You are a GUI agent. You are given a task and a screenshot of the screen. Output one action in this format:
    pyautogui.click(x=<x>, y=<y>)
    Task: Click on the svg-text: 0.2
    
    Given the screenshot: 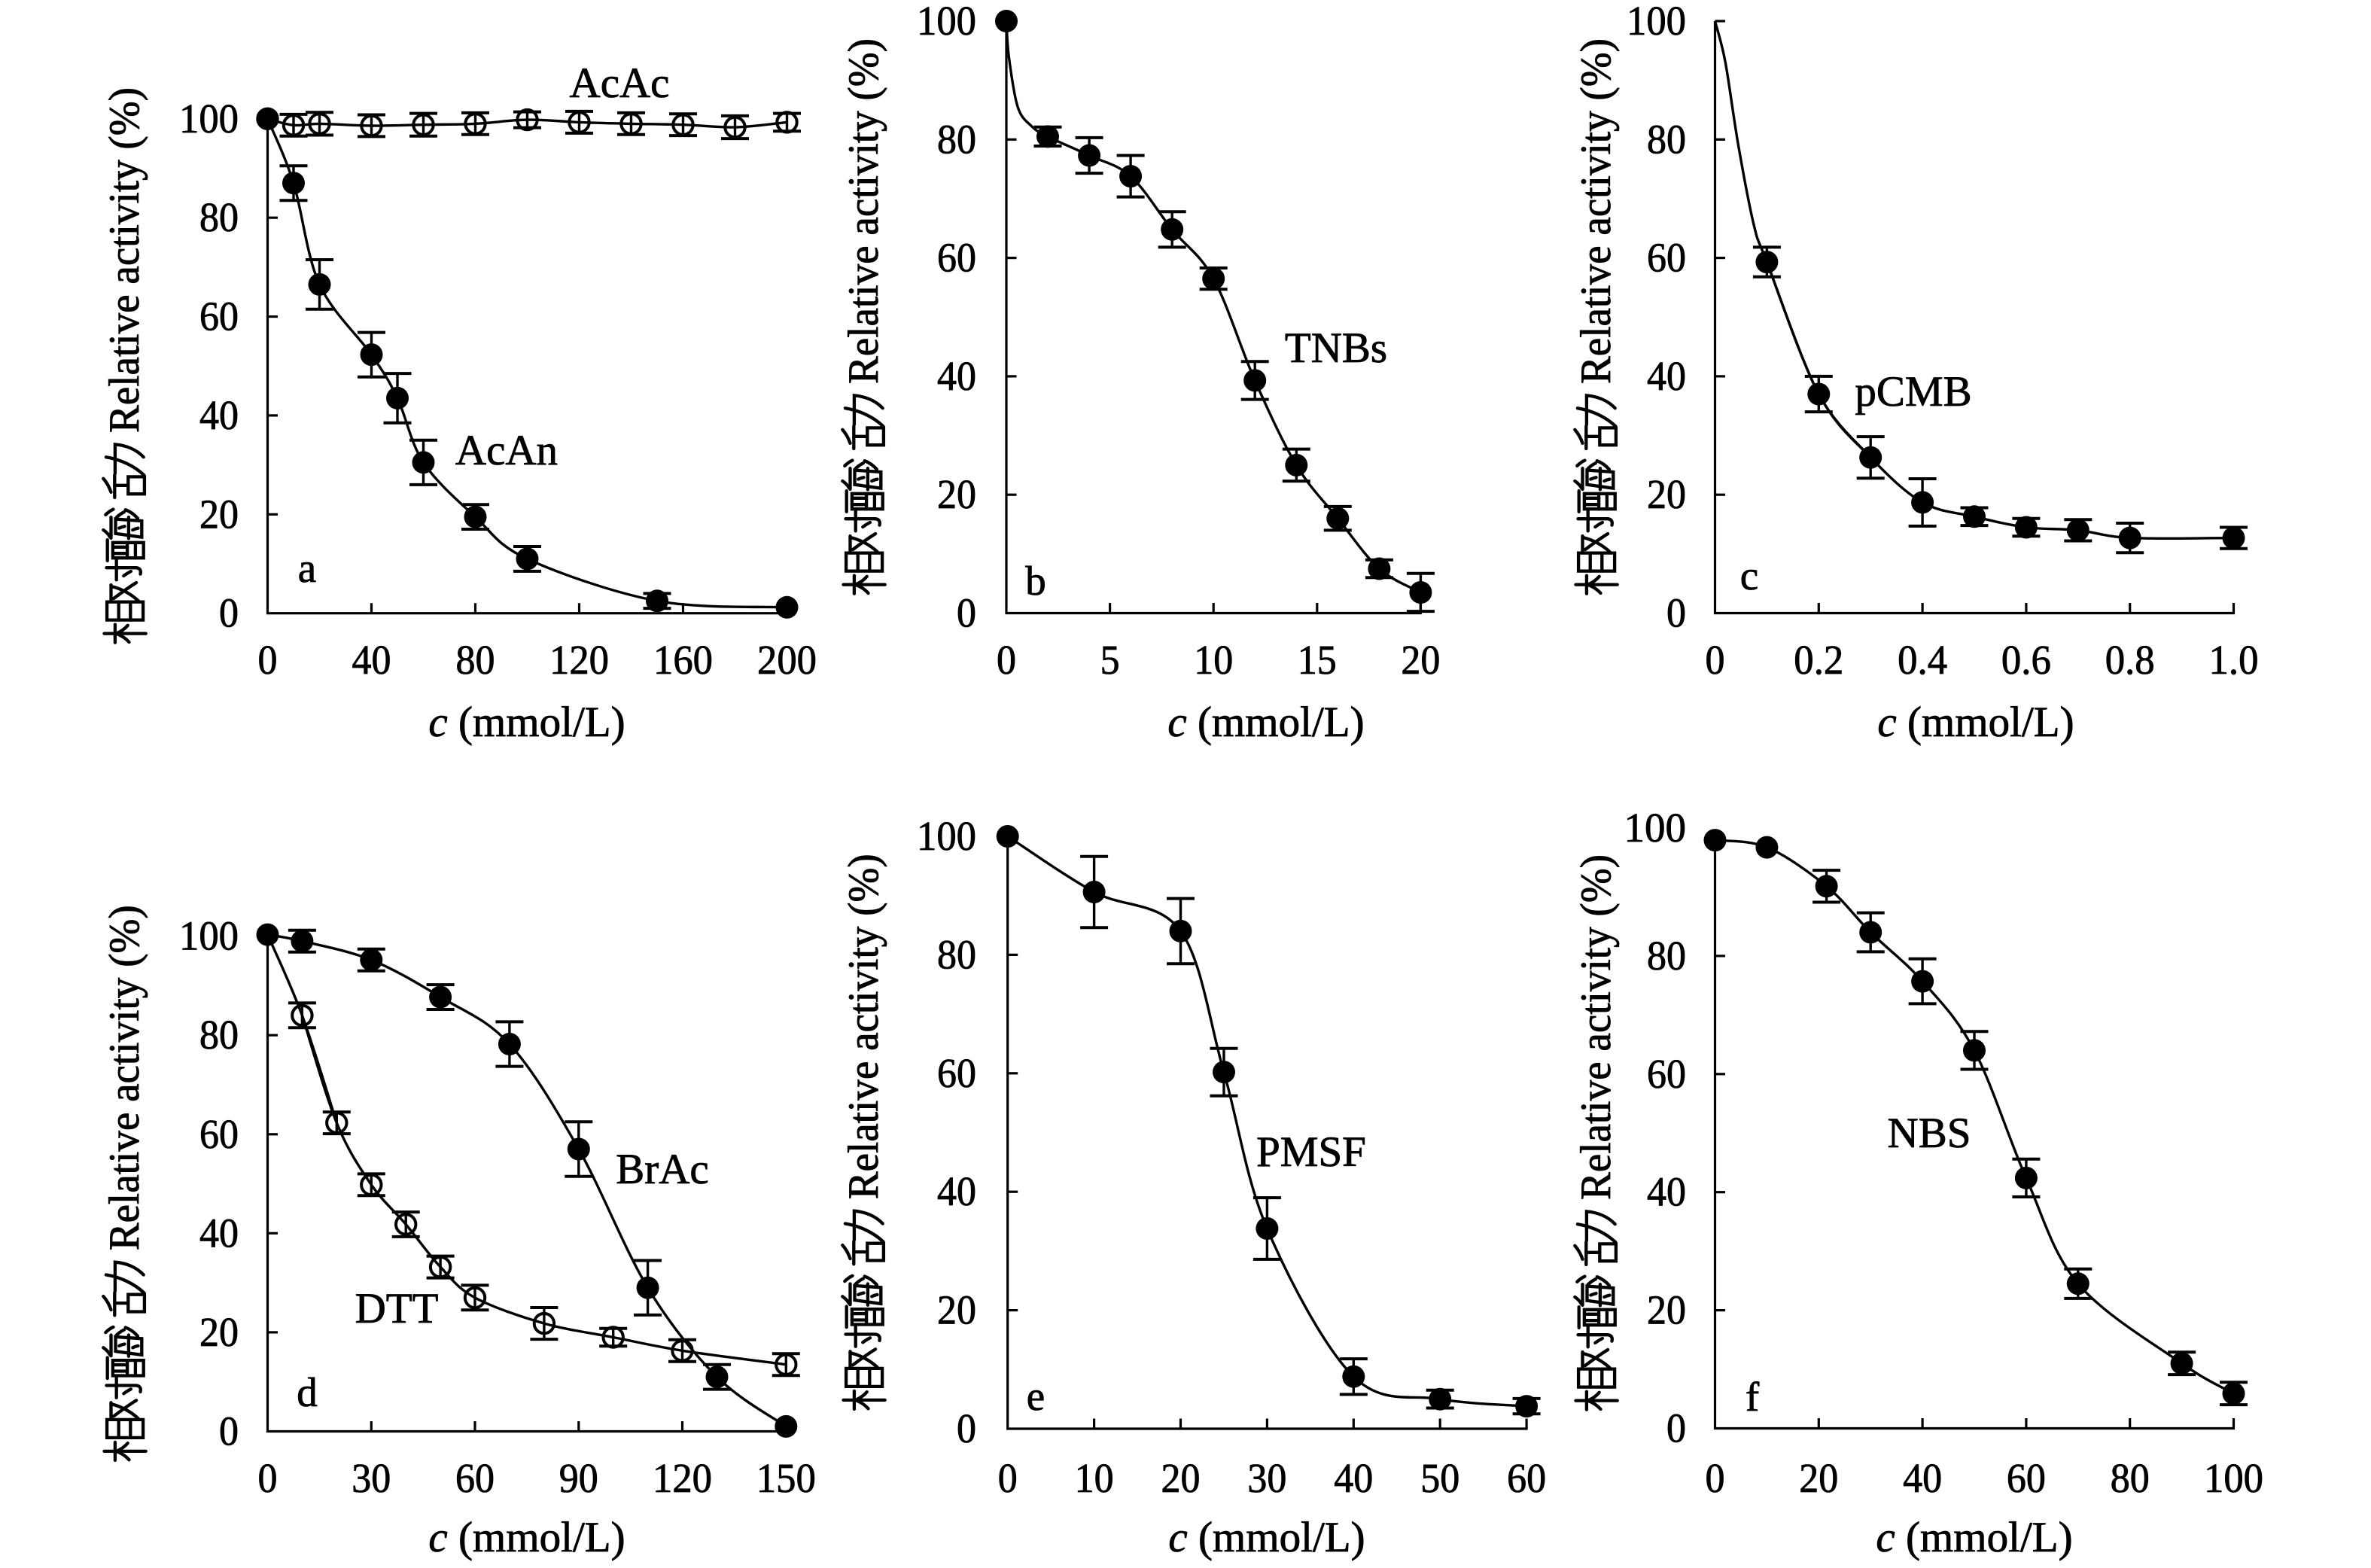 What is the action you would take?
    pyautogui.click(x=1818, y=660)
    